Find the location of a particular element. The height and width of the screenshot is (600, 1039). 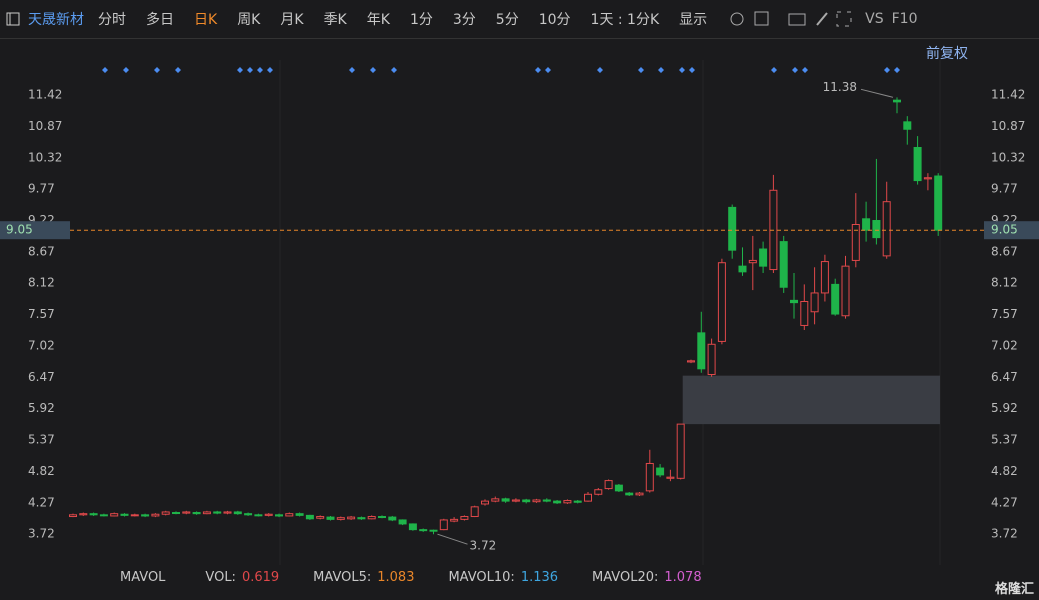

event-markers is located at coordinates (501, 70).